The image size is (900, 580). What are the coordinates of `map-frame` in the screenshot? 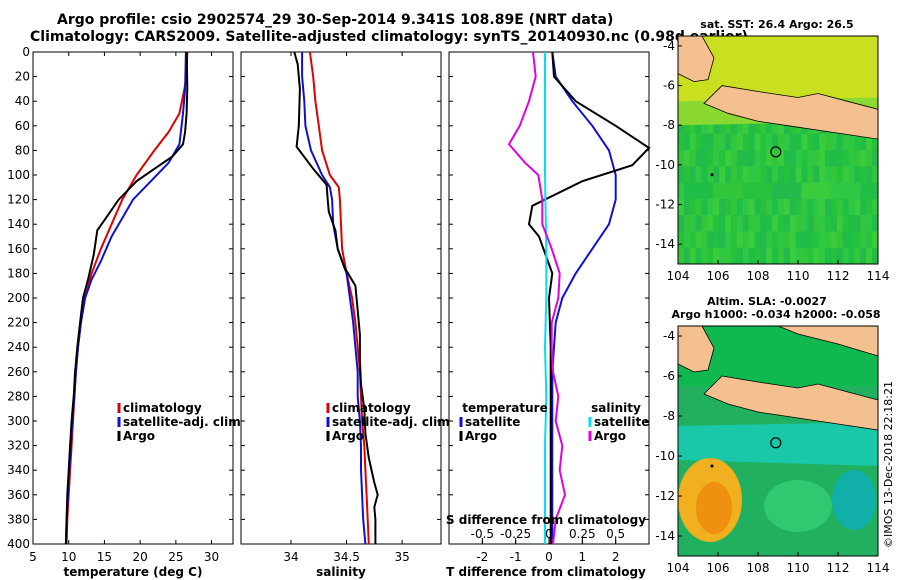 It's located at (778, 441).